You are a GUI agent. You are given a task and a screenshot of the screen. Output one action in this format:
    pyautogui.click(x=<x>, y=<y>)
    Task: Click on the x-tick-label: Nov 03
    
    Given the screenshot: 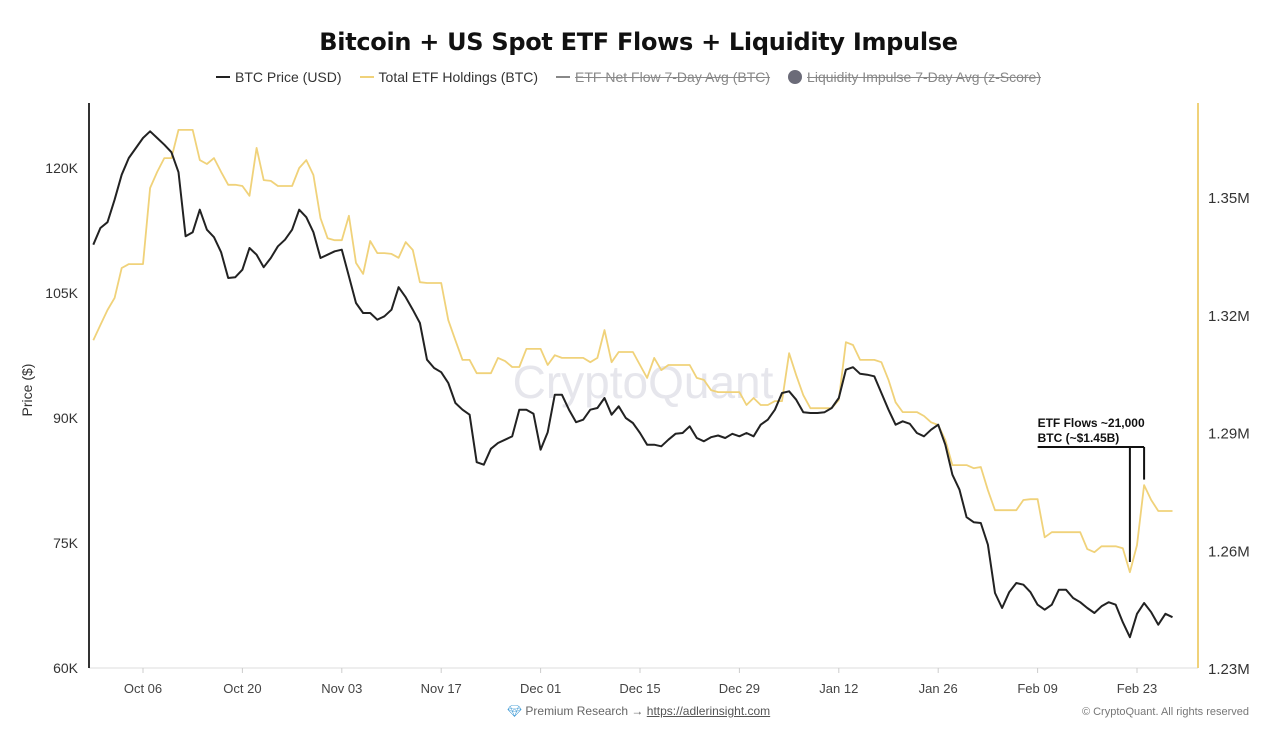 What is the action you would take?
    pyautogui.click(x=341, y=688)
    